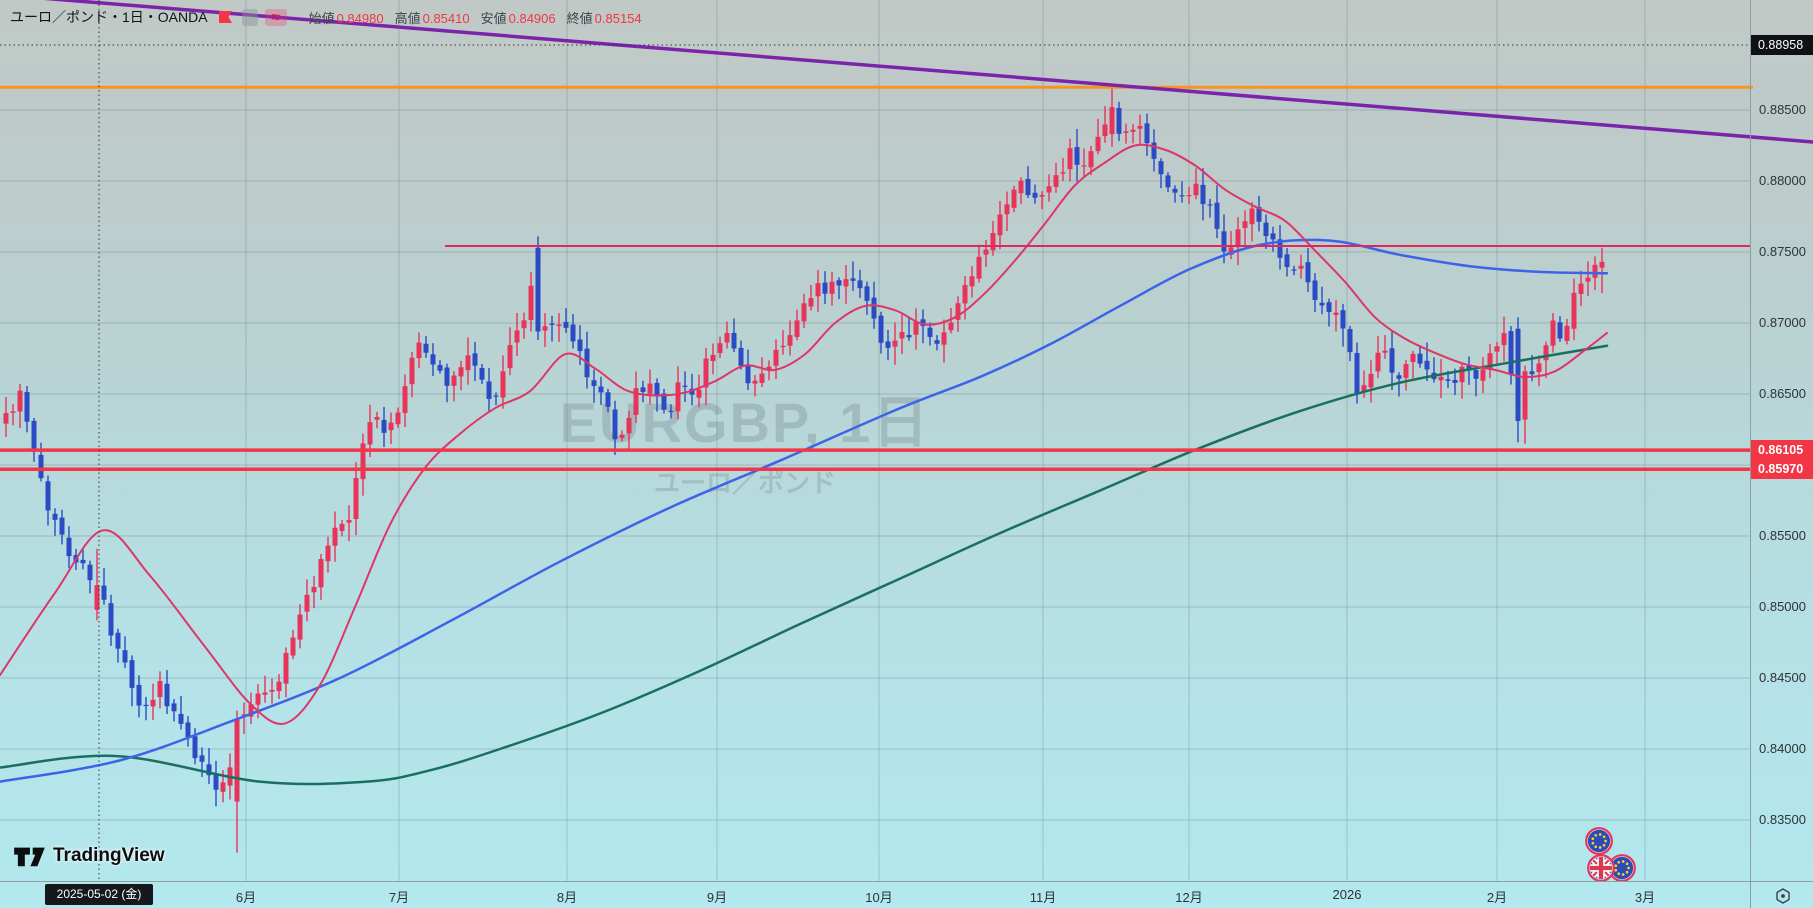 Image resolution: width=1813 pixels, height=908 pixels. Describe the element at coordinates (879, 897) in the screenshot. I see `month-tick-label: 10月` at that location.